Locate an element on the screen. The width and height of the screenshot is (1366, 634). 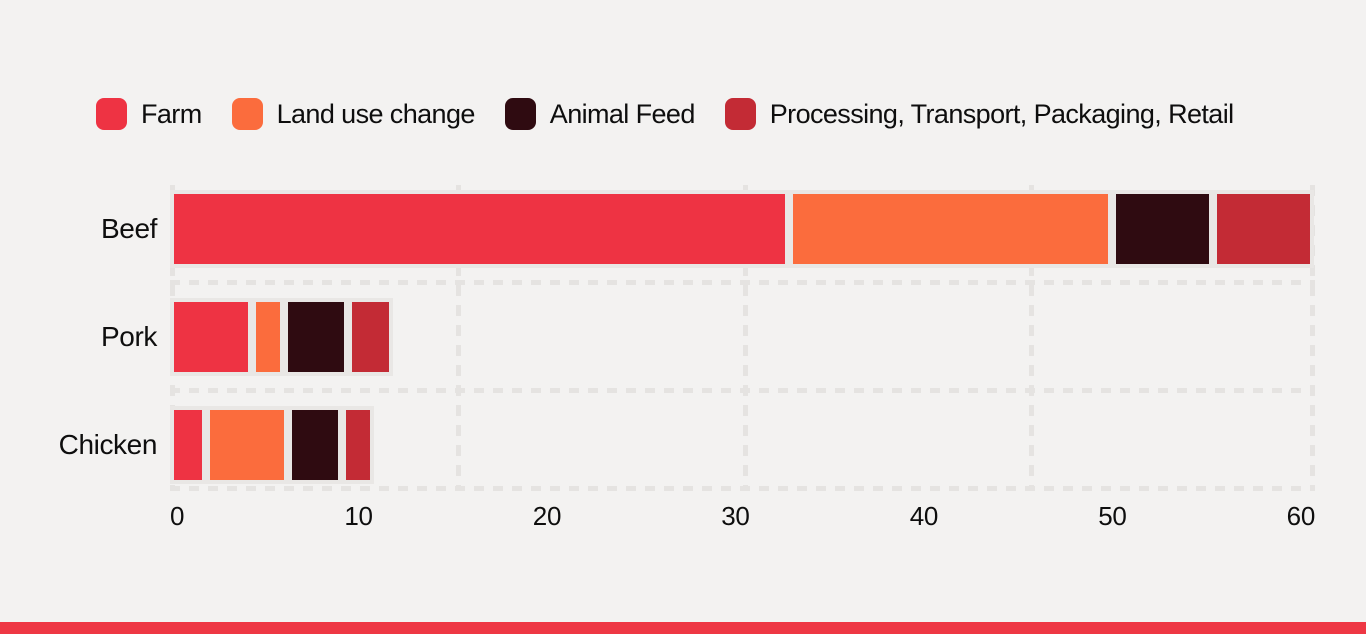
x-axis-tick: 10 is located at coordinates (358, 516).